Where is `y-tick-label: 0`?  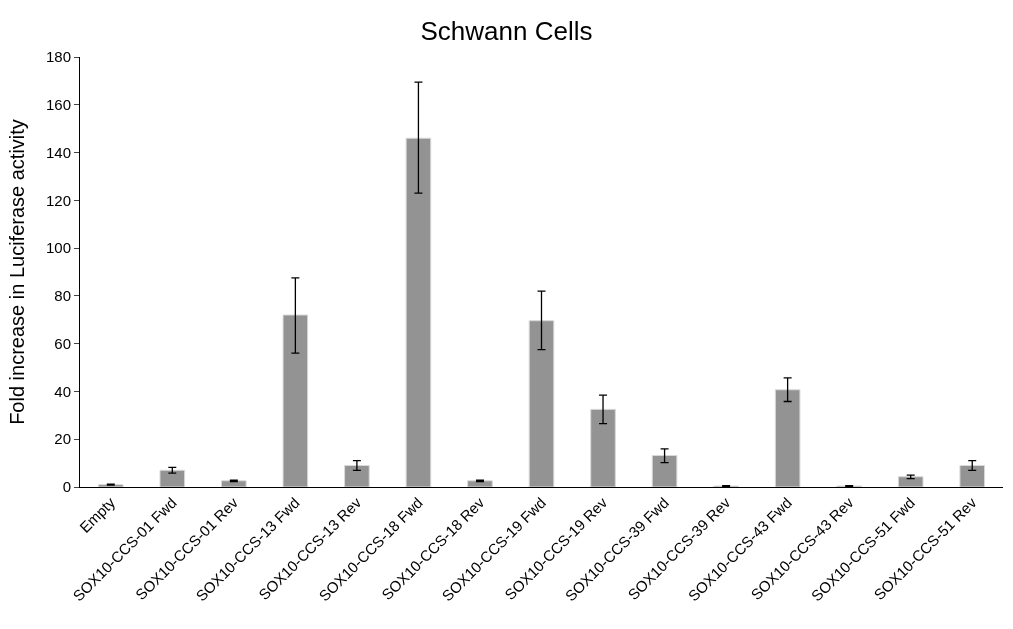 y-tick-label: 0 is located at coordinates (66, 487).